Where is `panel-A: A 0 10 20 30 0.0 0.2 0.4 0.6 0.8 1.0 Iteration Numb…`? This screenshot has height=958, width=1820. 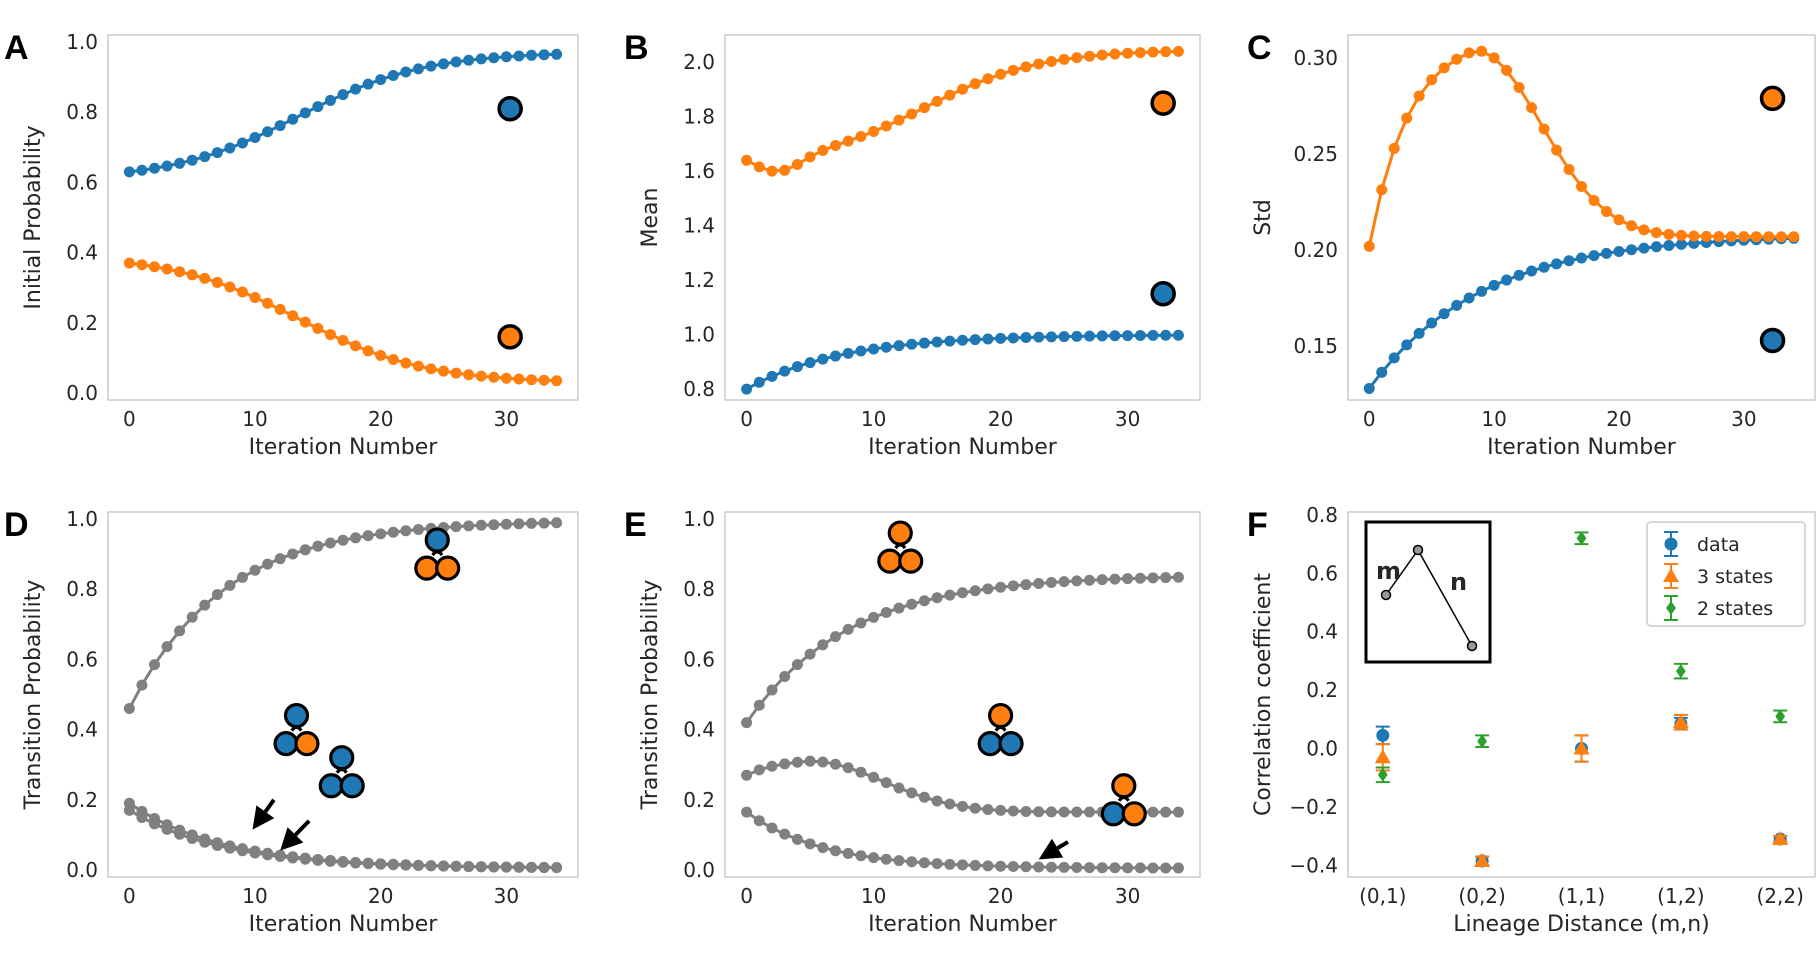 panel-A: A 0 10 20 30 0.0 0.2 0.4 0.6 0.8 1.0 Iteration Numb… is located at coordinates (291, 244).